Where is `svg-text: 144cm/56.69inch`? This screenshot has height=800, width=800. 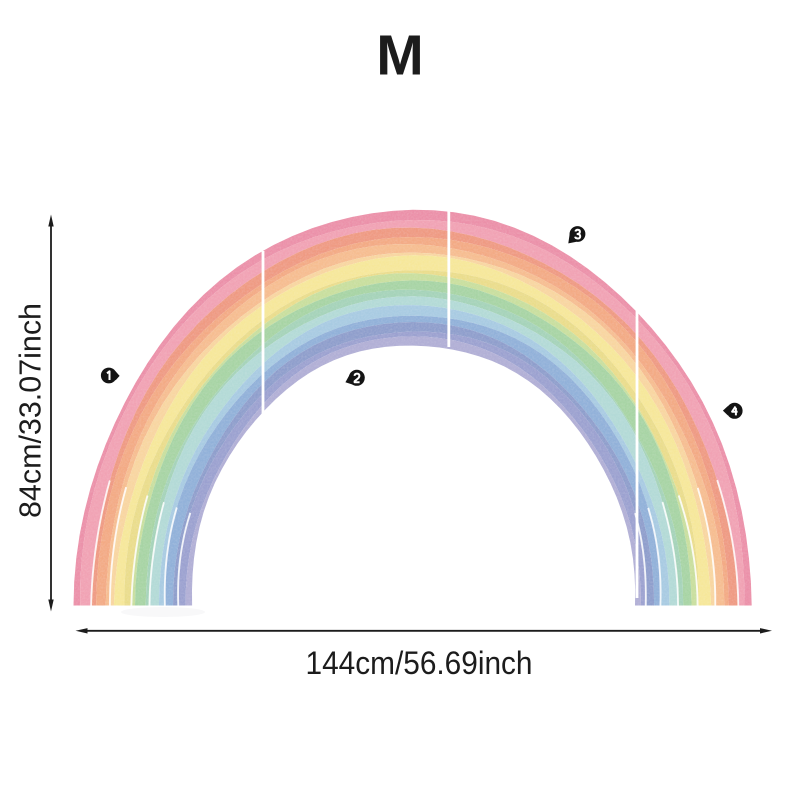 svg-text: 144cm/56.69inch is located at coordinates (419, 663).